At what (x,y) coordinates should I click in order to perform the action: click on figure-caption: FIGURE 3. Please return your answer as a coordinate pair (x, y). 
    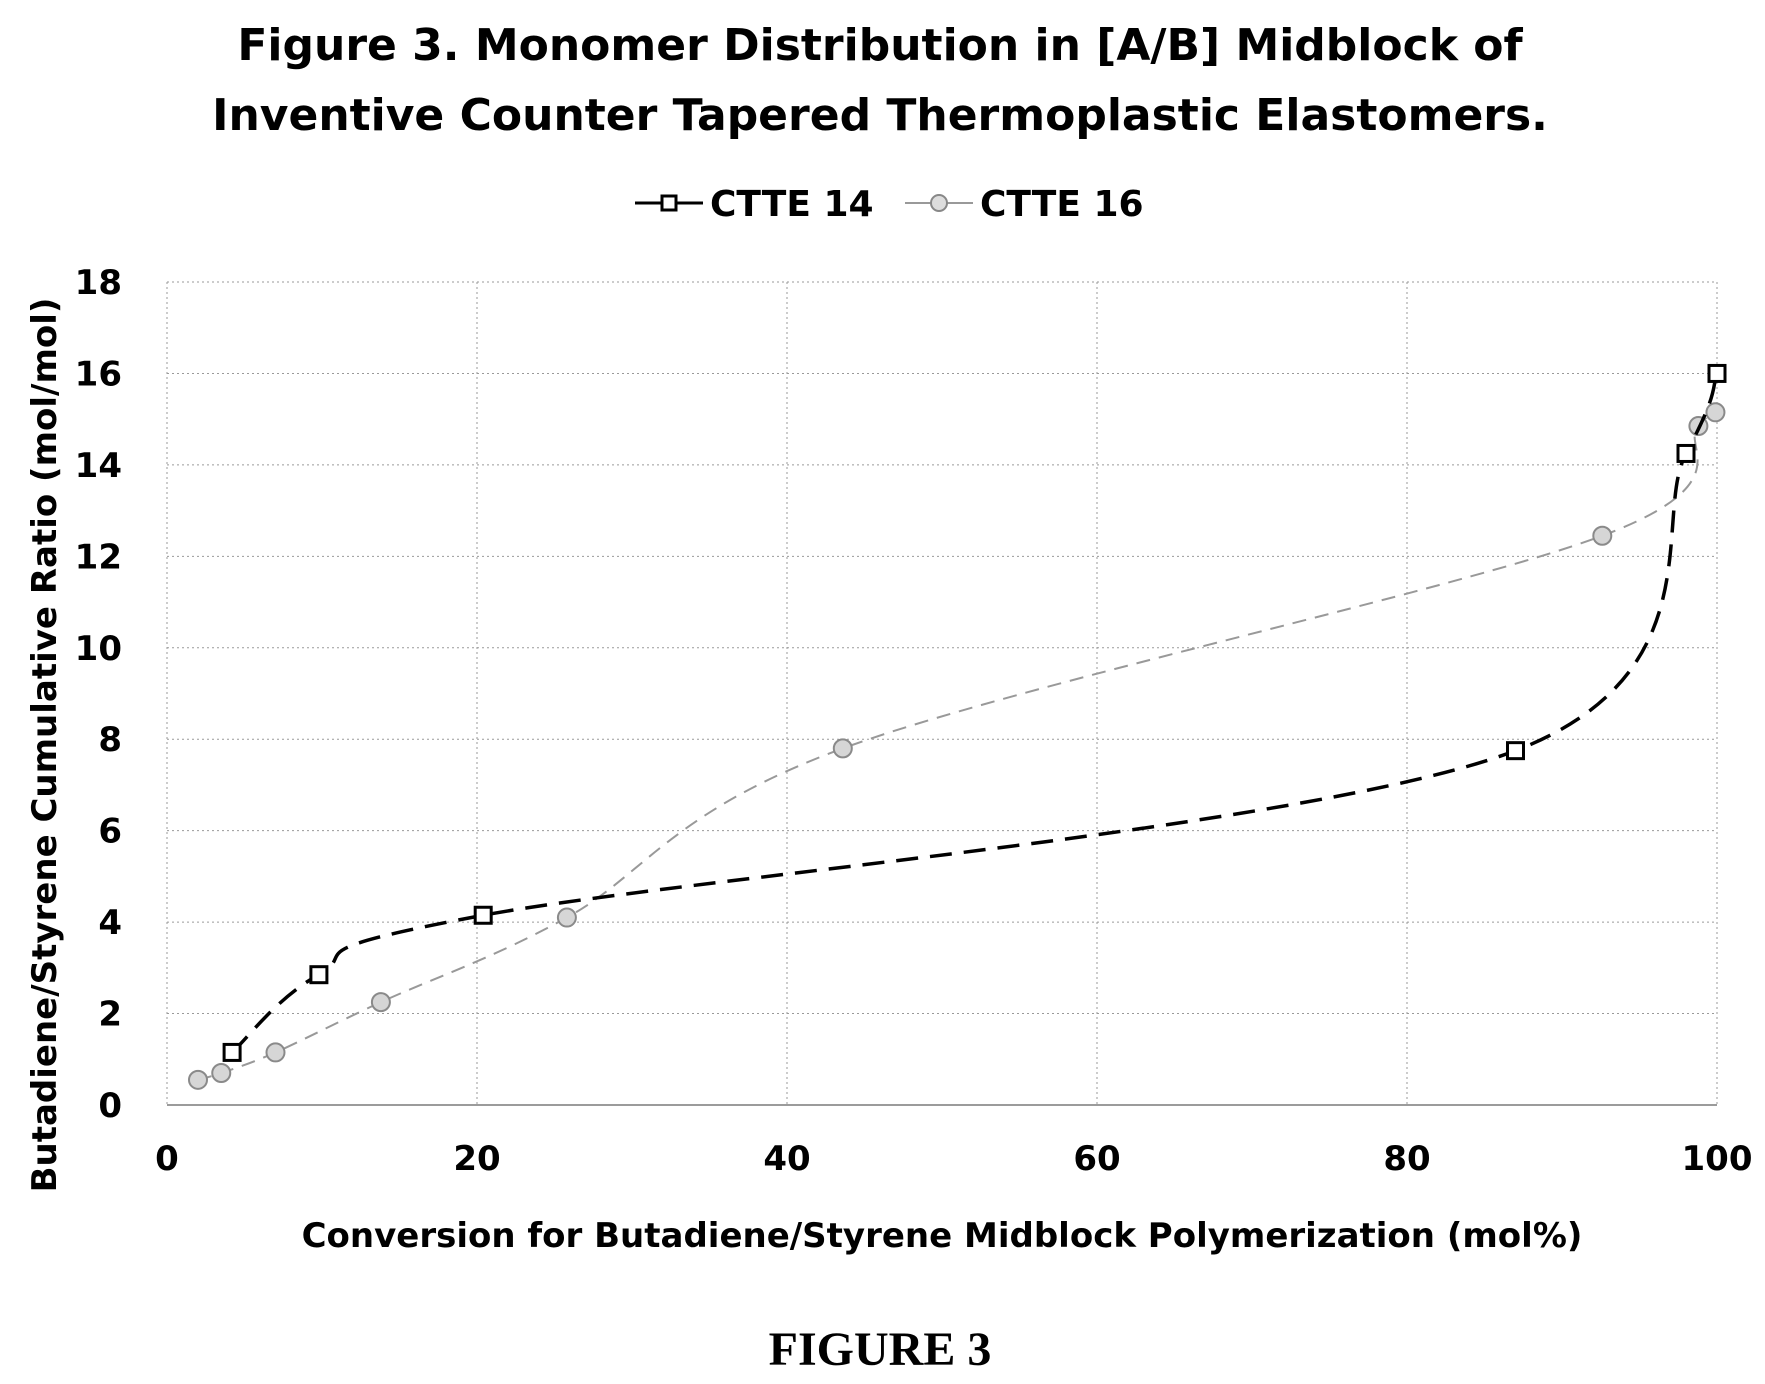
    Looking at the image, I should click on (880, 1349).